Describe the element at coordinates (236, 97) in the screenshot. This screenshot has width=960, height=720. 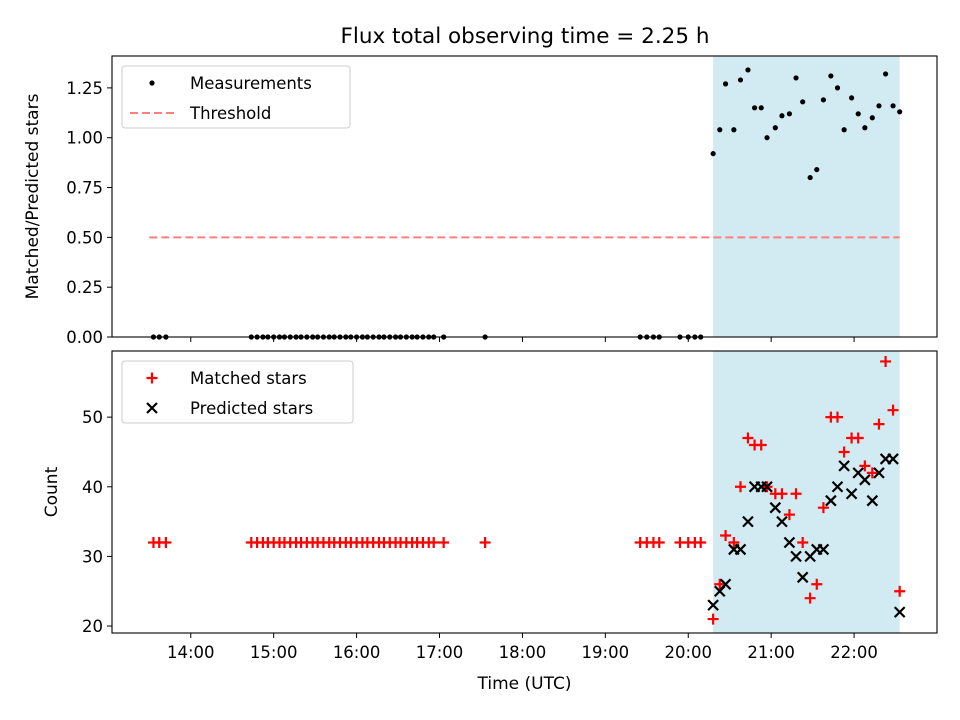
I see `legend: Measurements Threshold` at that location.